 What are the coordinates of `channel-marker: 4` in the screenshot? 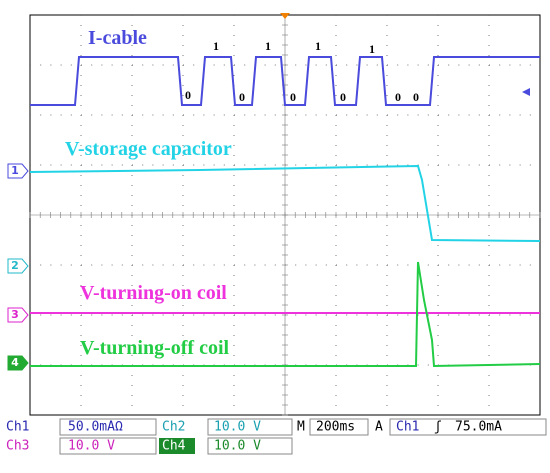 It's located at (18, 363).